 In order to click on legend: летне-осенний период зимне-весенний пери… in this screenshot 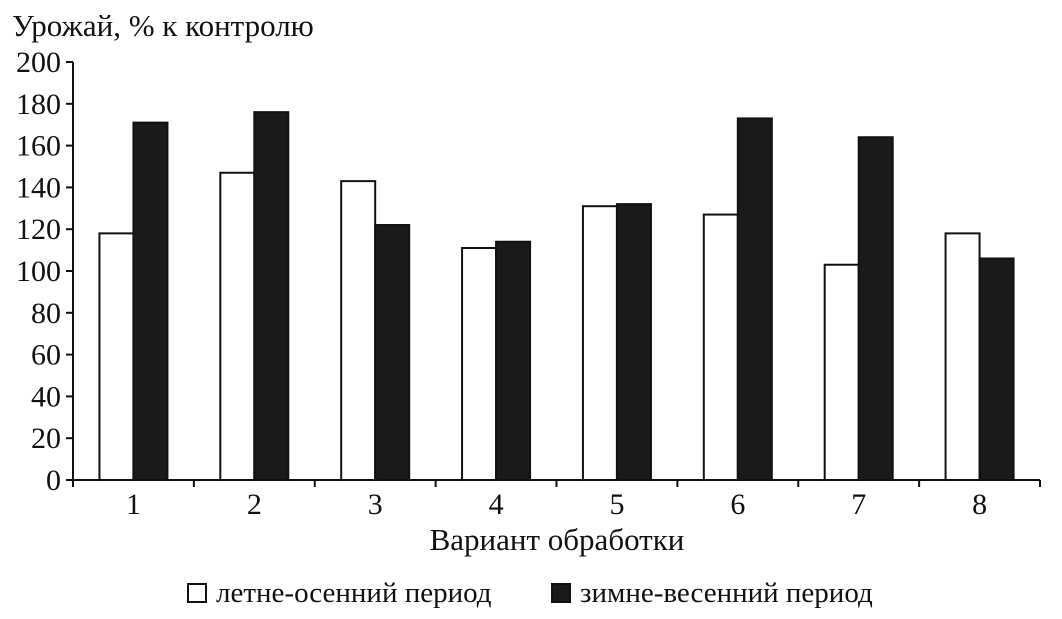, I will do `click(530, 593)`.